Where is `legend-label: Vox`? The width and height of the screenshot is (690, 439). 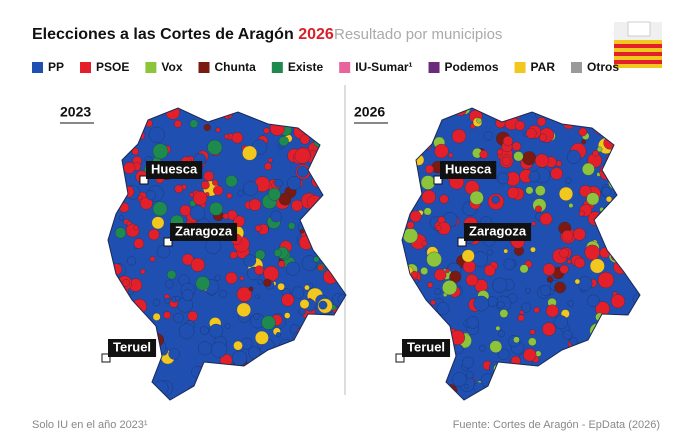
legend-label: Vox is located at coordinates (171, 67).